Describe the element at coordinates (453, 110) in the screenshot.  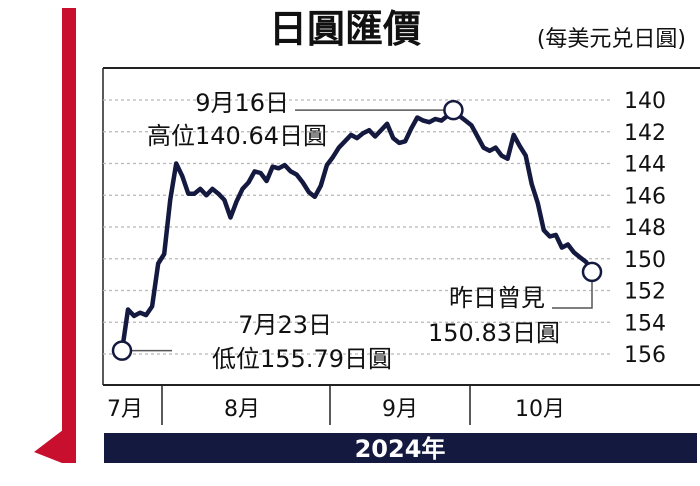
I see `high-point-marker` at that location.